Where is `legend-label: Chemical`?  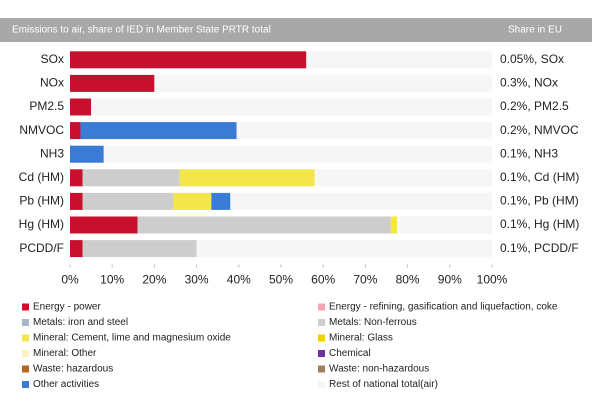
legend-label: Chemical is located at coordinates (350, 353).